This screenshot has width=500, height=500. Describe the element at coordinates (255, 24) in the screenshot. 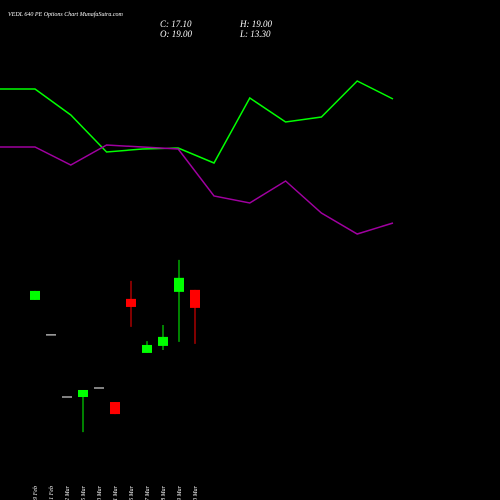

I see `info-label: H: 19.00` at that location.